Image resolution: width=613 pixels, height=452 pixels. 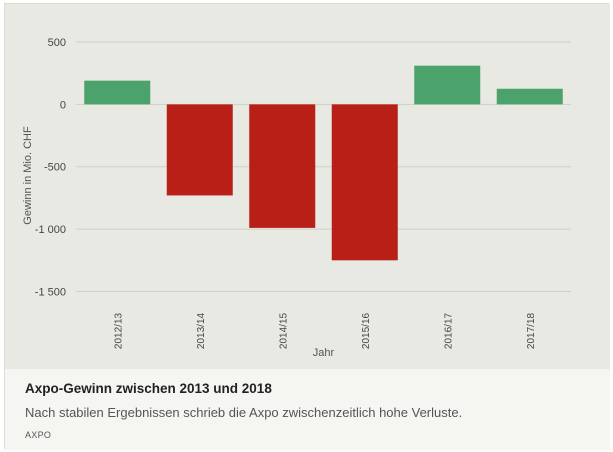 What do you see at coordinates (531, 330) in the screenshot?
I see `x-tick-label: 2017/18` at bounding box center [531, 330].